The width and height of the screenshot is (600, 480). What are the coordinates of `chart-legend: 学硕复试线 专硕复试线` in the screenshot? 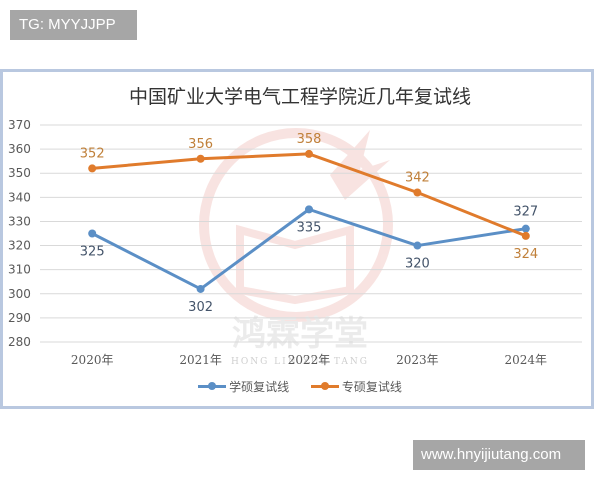 It's located at (300, 386).